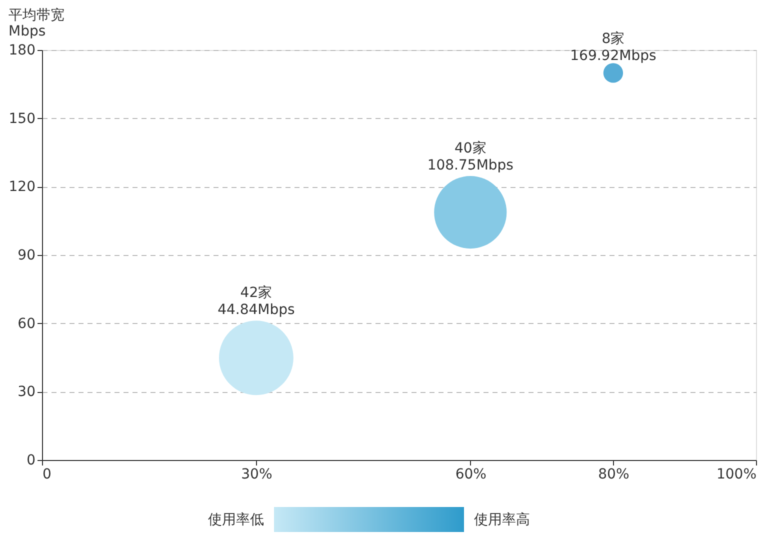  I want to click on text: 使用率高, so click(502, 520).